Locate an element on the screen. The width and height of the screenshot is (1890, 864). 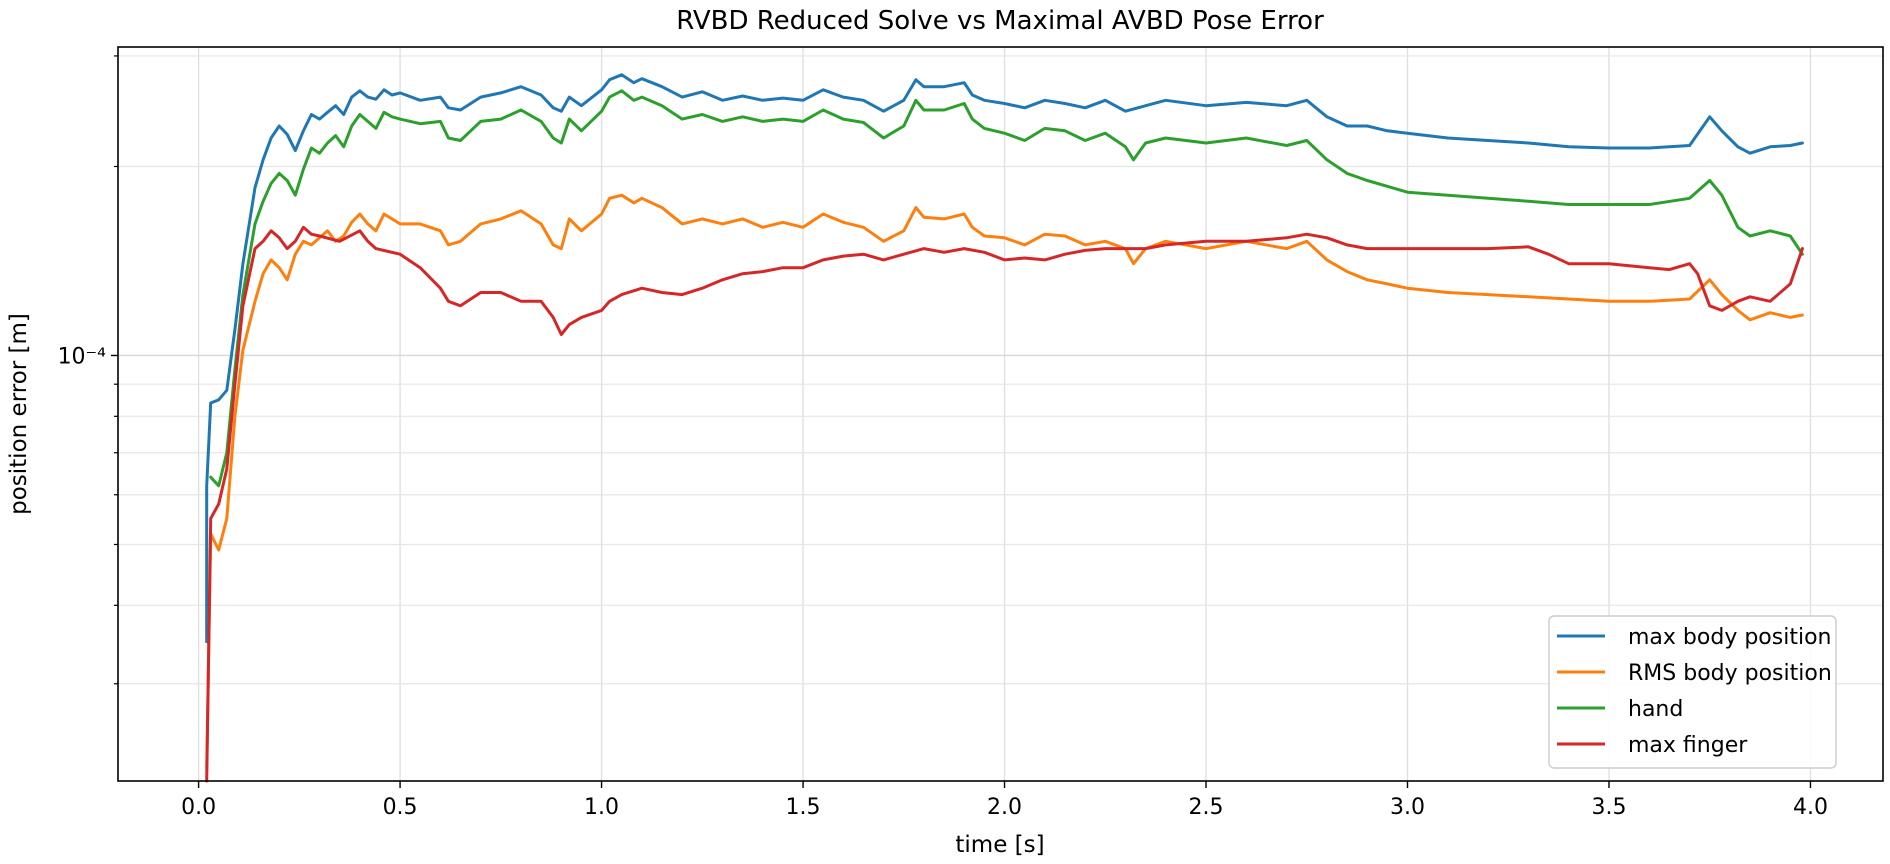
legend-label: hand is located at coordinates (1655, 709).